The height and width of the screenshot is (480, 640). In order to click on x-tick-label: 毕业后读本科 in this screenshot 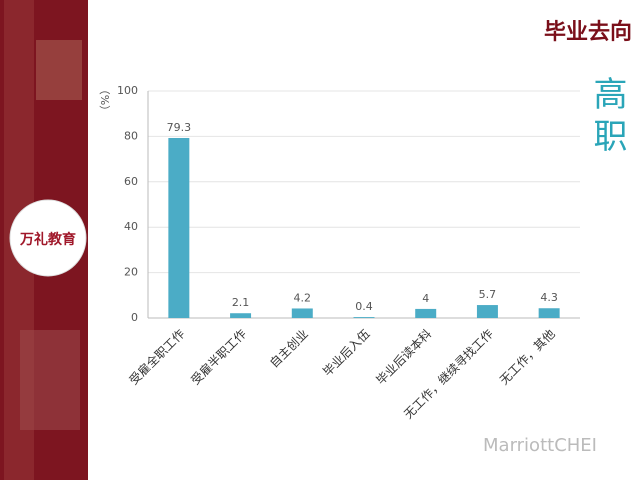, I will do `click(403, 357)`.